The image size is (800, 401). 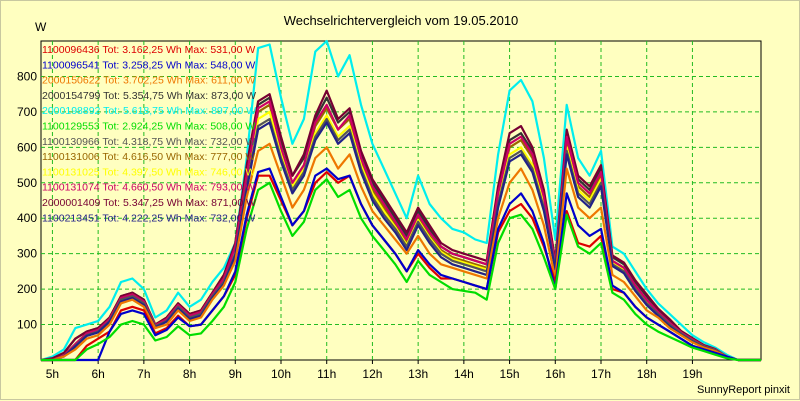 I want to click on legend-series-stats: Tot: 4.660,50 Wh Max: 793,00 W, so click(x=178, y=188).